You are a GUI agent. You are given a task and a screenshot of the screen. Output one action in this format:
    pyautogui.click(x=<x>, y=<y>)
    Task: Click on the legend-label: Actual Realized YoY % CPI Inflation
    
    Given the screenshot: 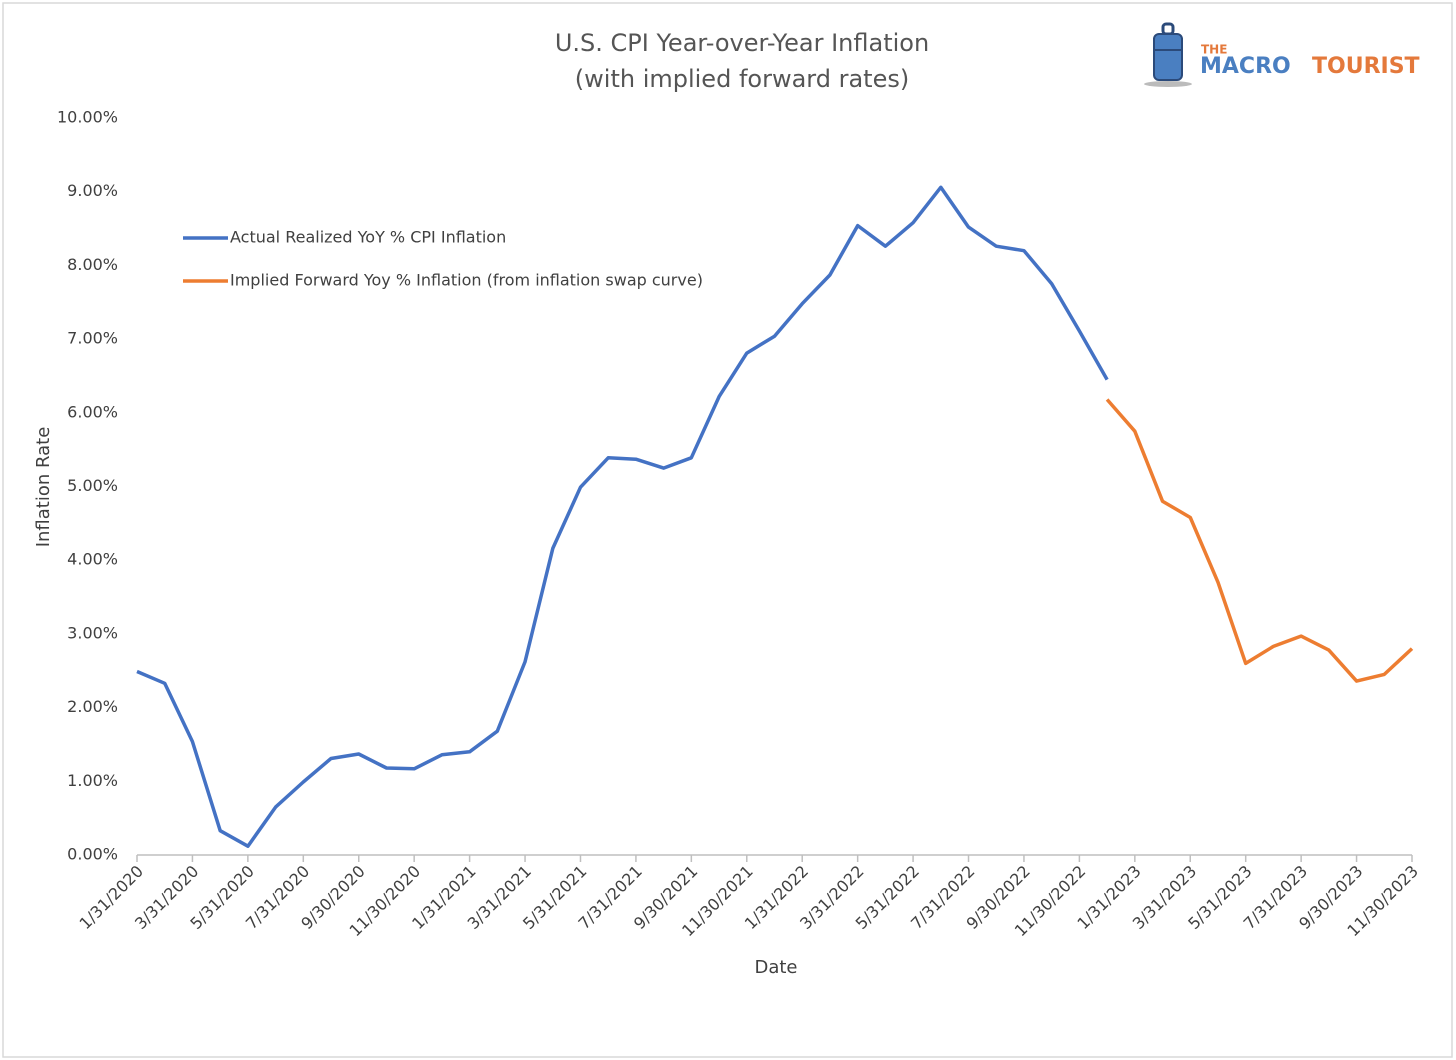 What is the action you would take?
    pyautogui.click(x=368, y=237)
    